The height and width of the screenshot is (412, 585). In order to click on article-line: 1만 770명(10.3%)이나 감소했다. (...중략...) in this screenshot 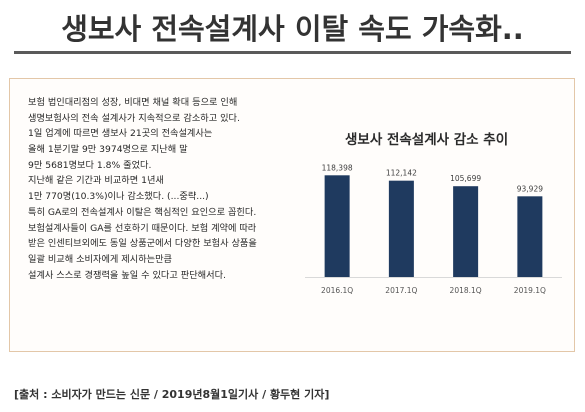, I will do `click(118, 197)`.